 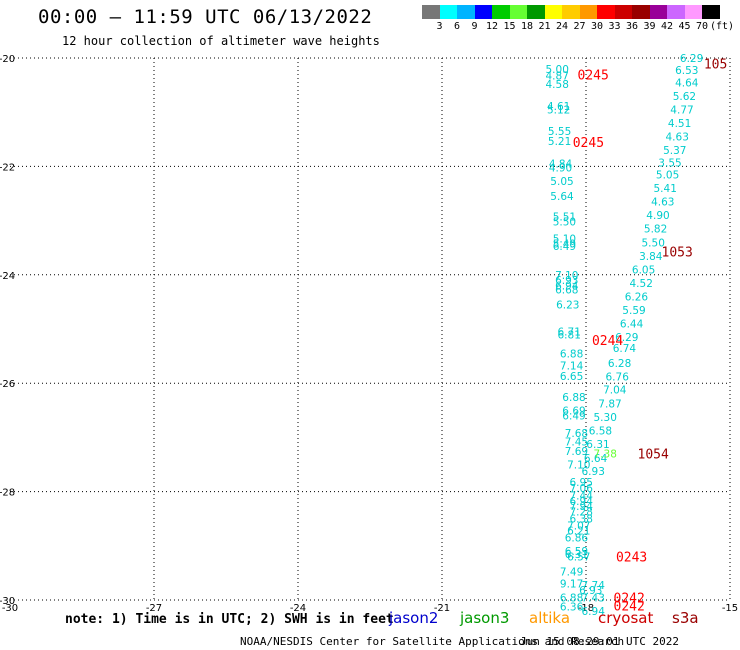 What do you see at coordinates (581, 483) in the screenshot?
I see `wave-height-value: 6.95` at bounding box center [581, 483].